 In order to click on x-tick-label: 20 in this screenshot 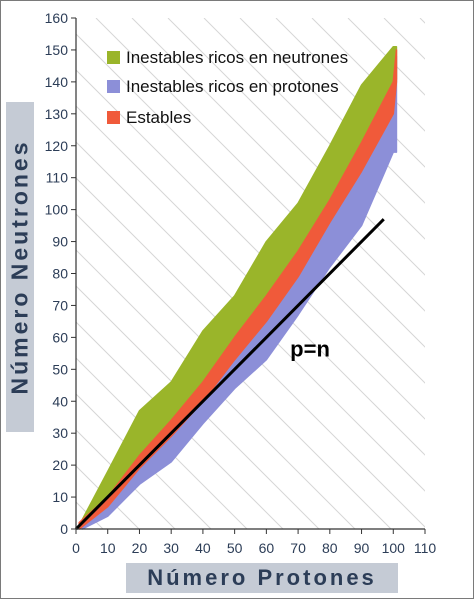, I will do `click(140, 548)`.